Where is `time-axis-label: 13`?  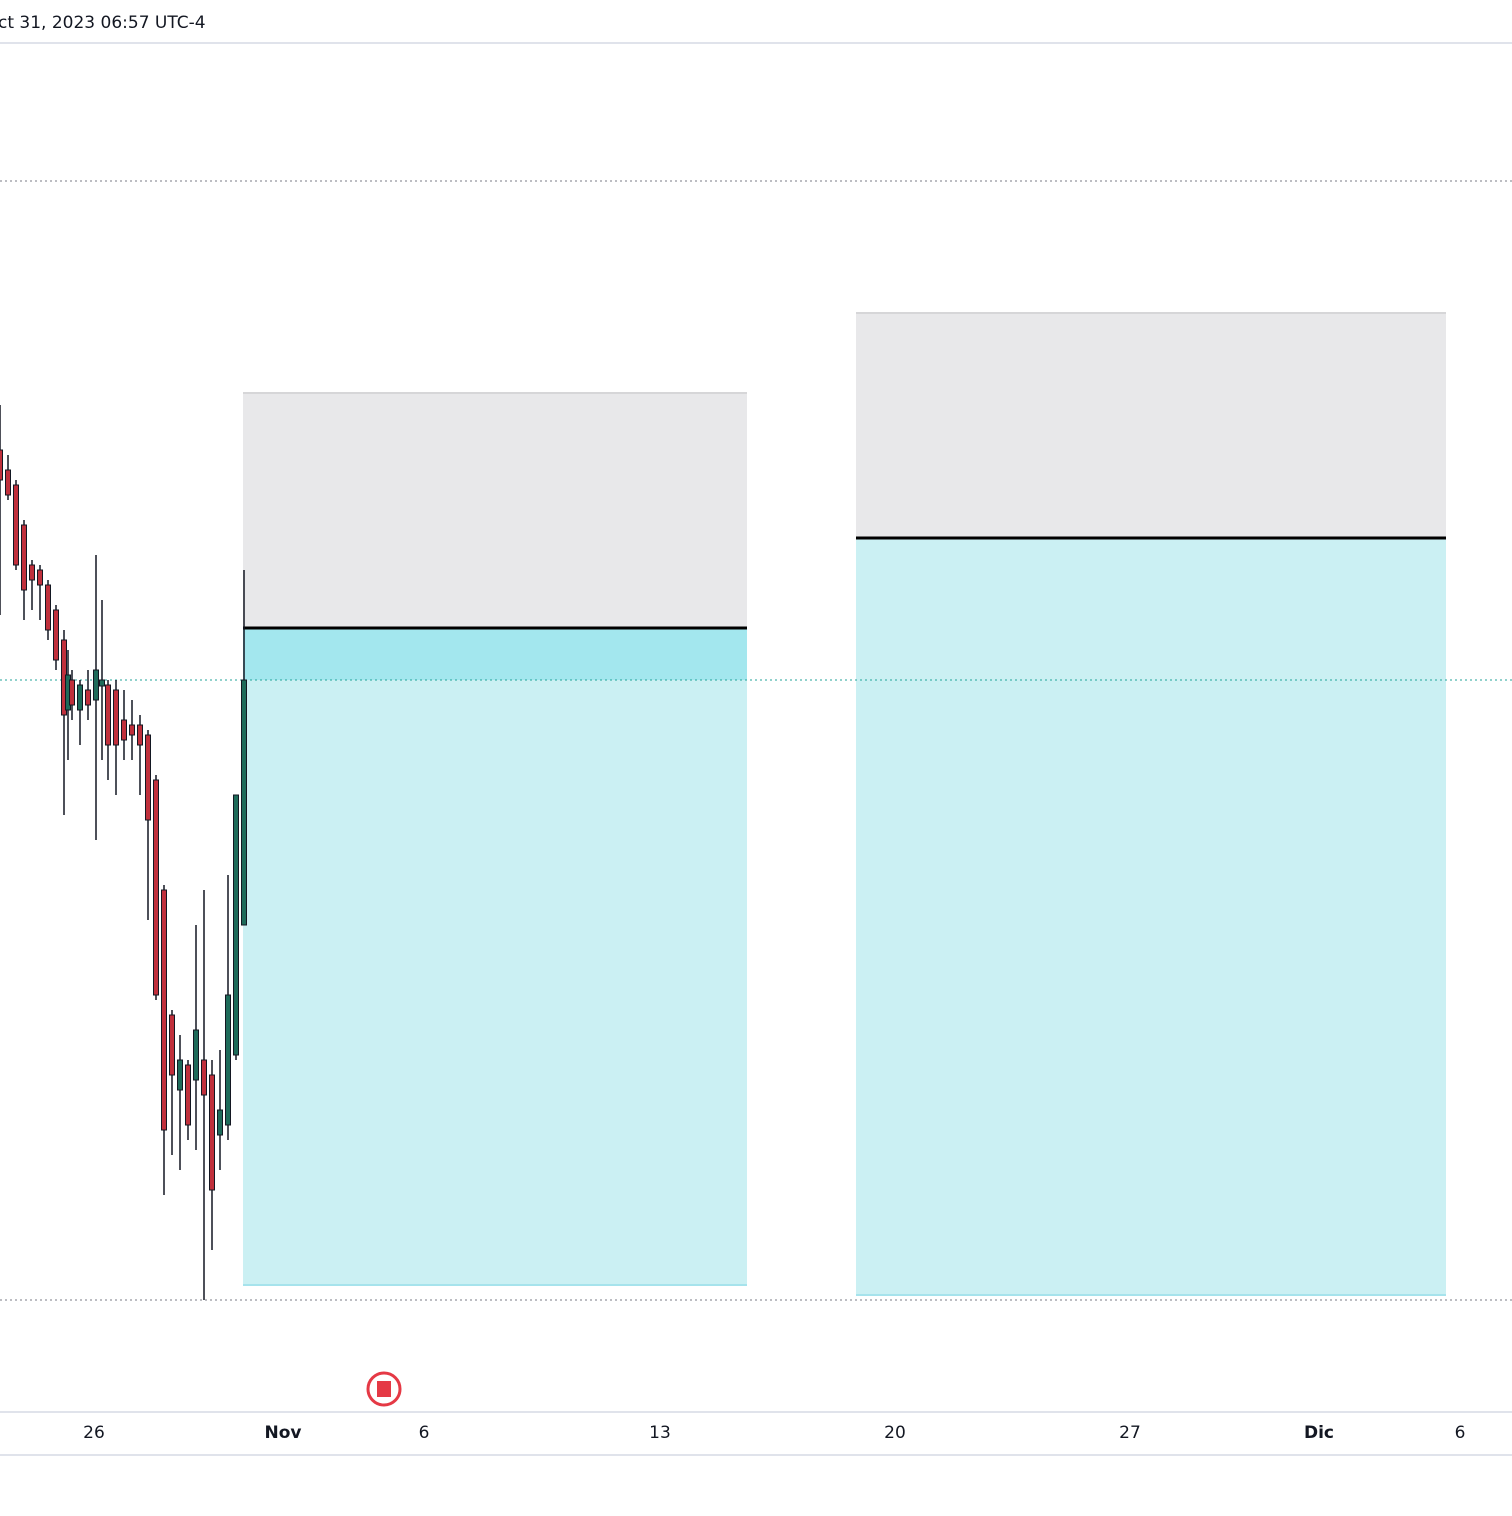
time-axis-label: 13 is located at coordinates (660, 1433).